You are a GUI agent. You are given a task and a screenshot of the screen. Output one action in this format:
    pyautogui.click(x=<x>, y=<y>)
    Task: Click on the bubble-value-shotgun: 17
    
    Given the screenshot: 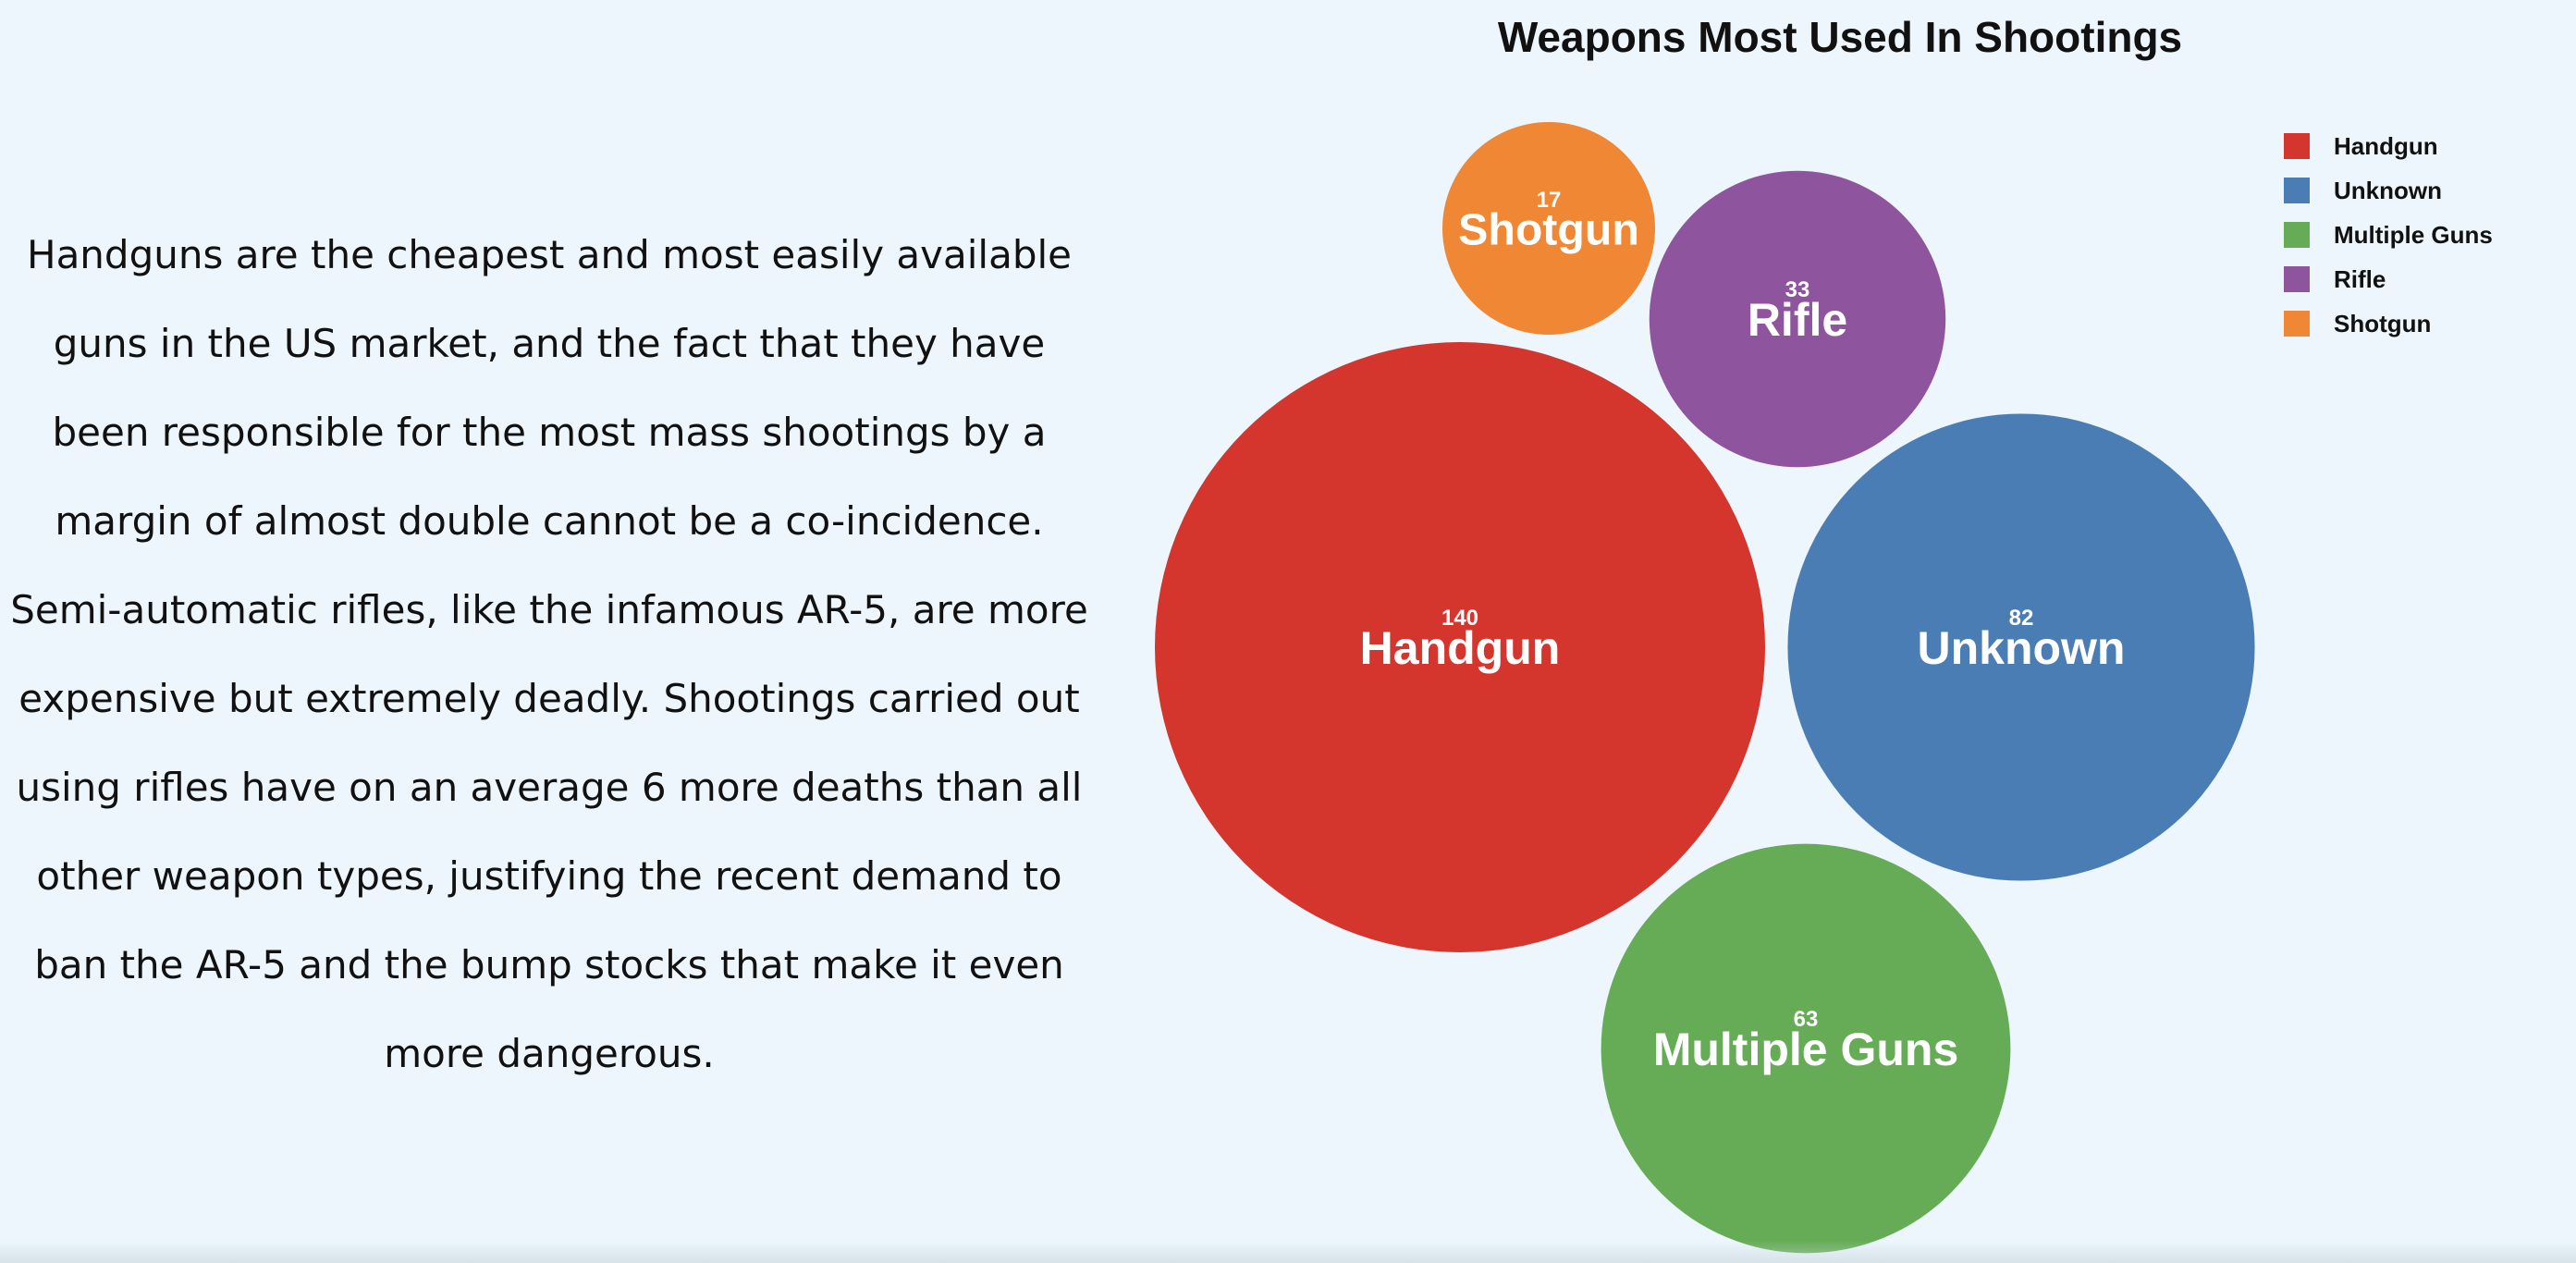 What is the action you would take?
    pyautogui.click(x=1549, y=200)
    